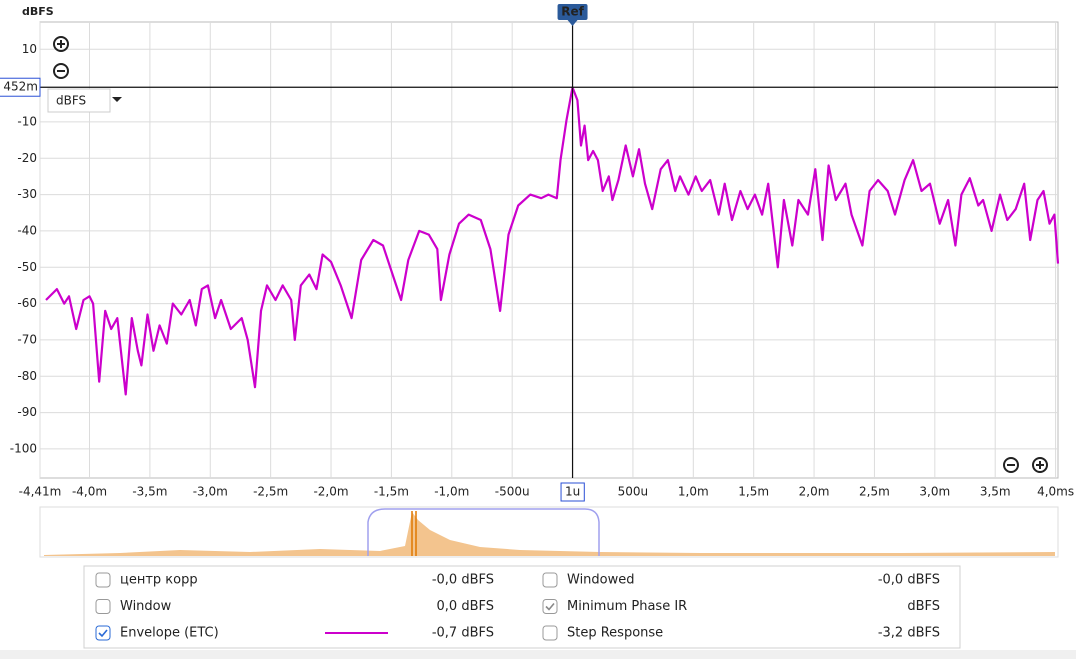  What do you see at coordinates (61, 71) in the screenshot?
I see `zoom-out-y` at bounding box center [61, 71].